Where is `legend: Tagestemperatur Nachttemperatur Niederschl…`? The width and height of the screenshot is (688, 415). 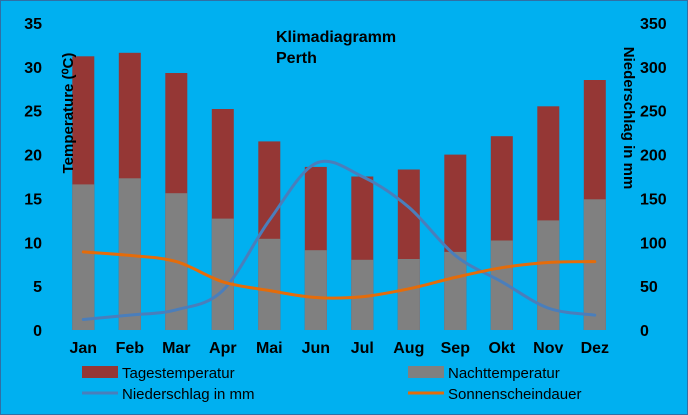 legend: Tagestemperatur Nachttemperatur Niederschl… is located at coordinates (331, 384).